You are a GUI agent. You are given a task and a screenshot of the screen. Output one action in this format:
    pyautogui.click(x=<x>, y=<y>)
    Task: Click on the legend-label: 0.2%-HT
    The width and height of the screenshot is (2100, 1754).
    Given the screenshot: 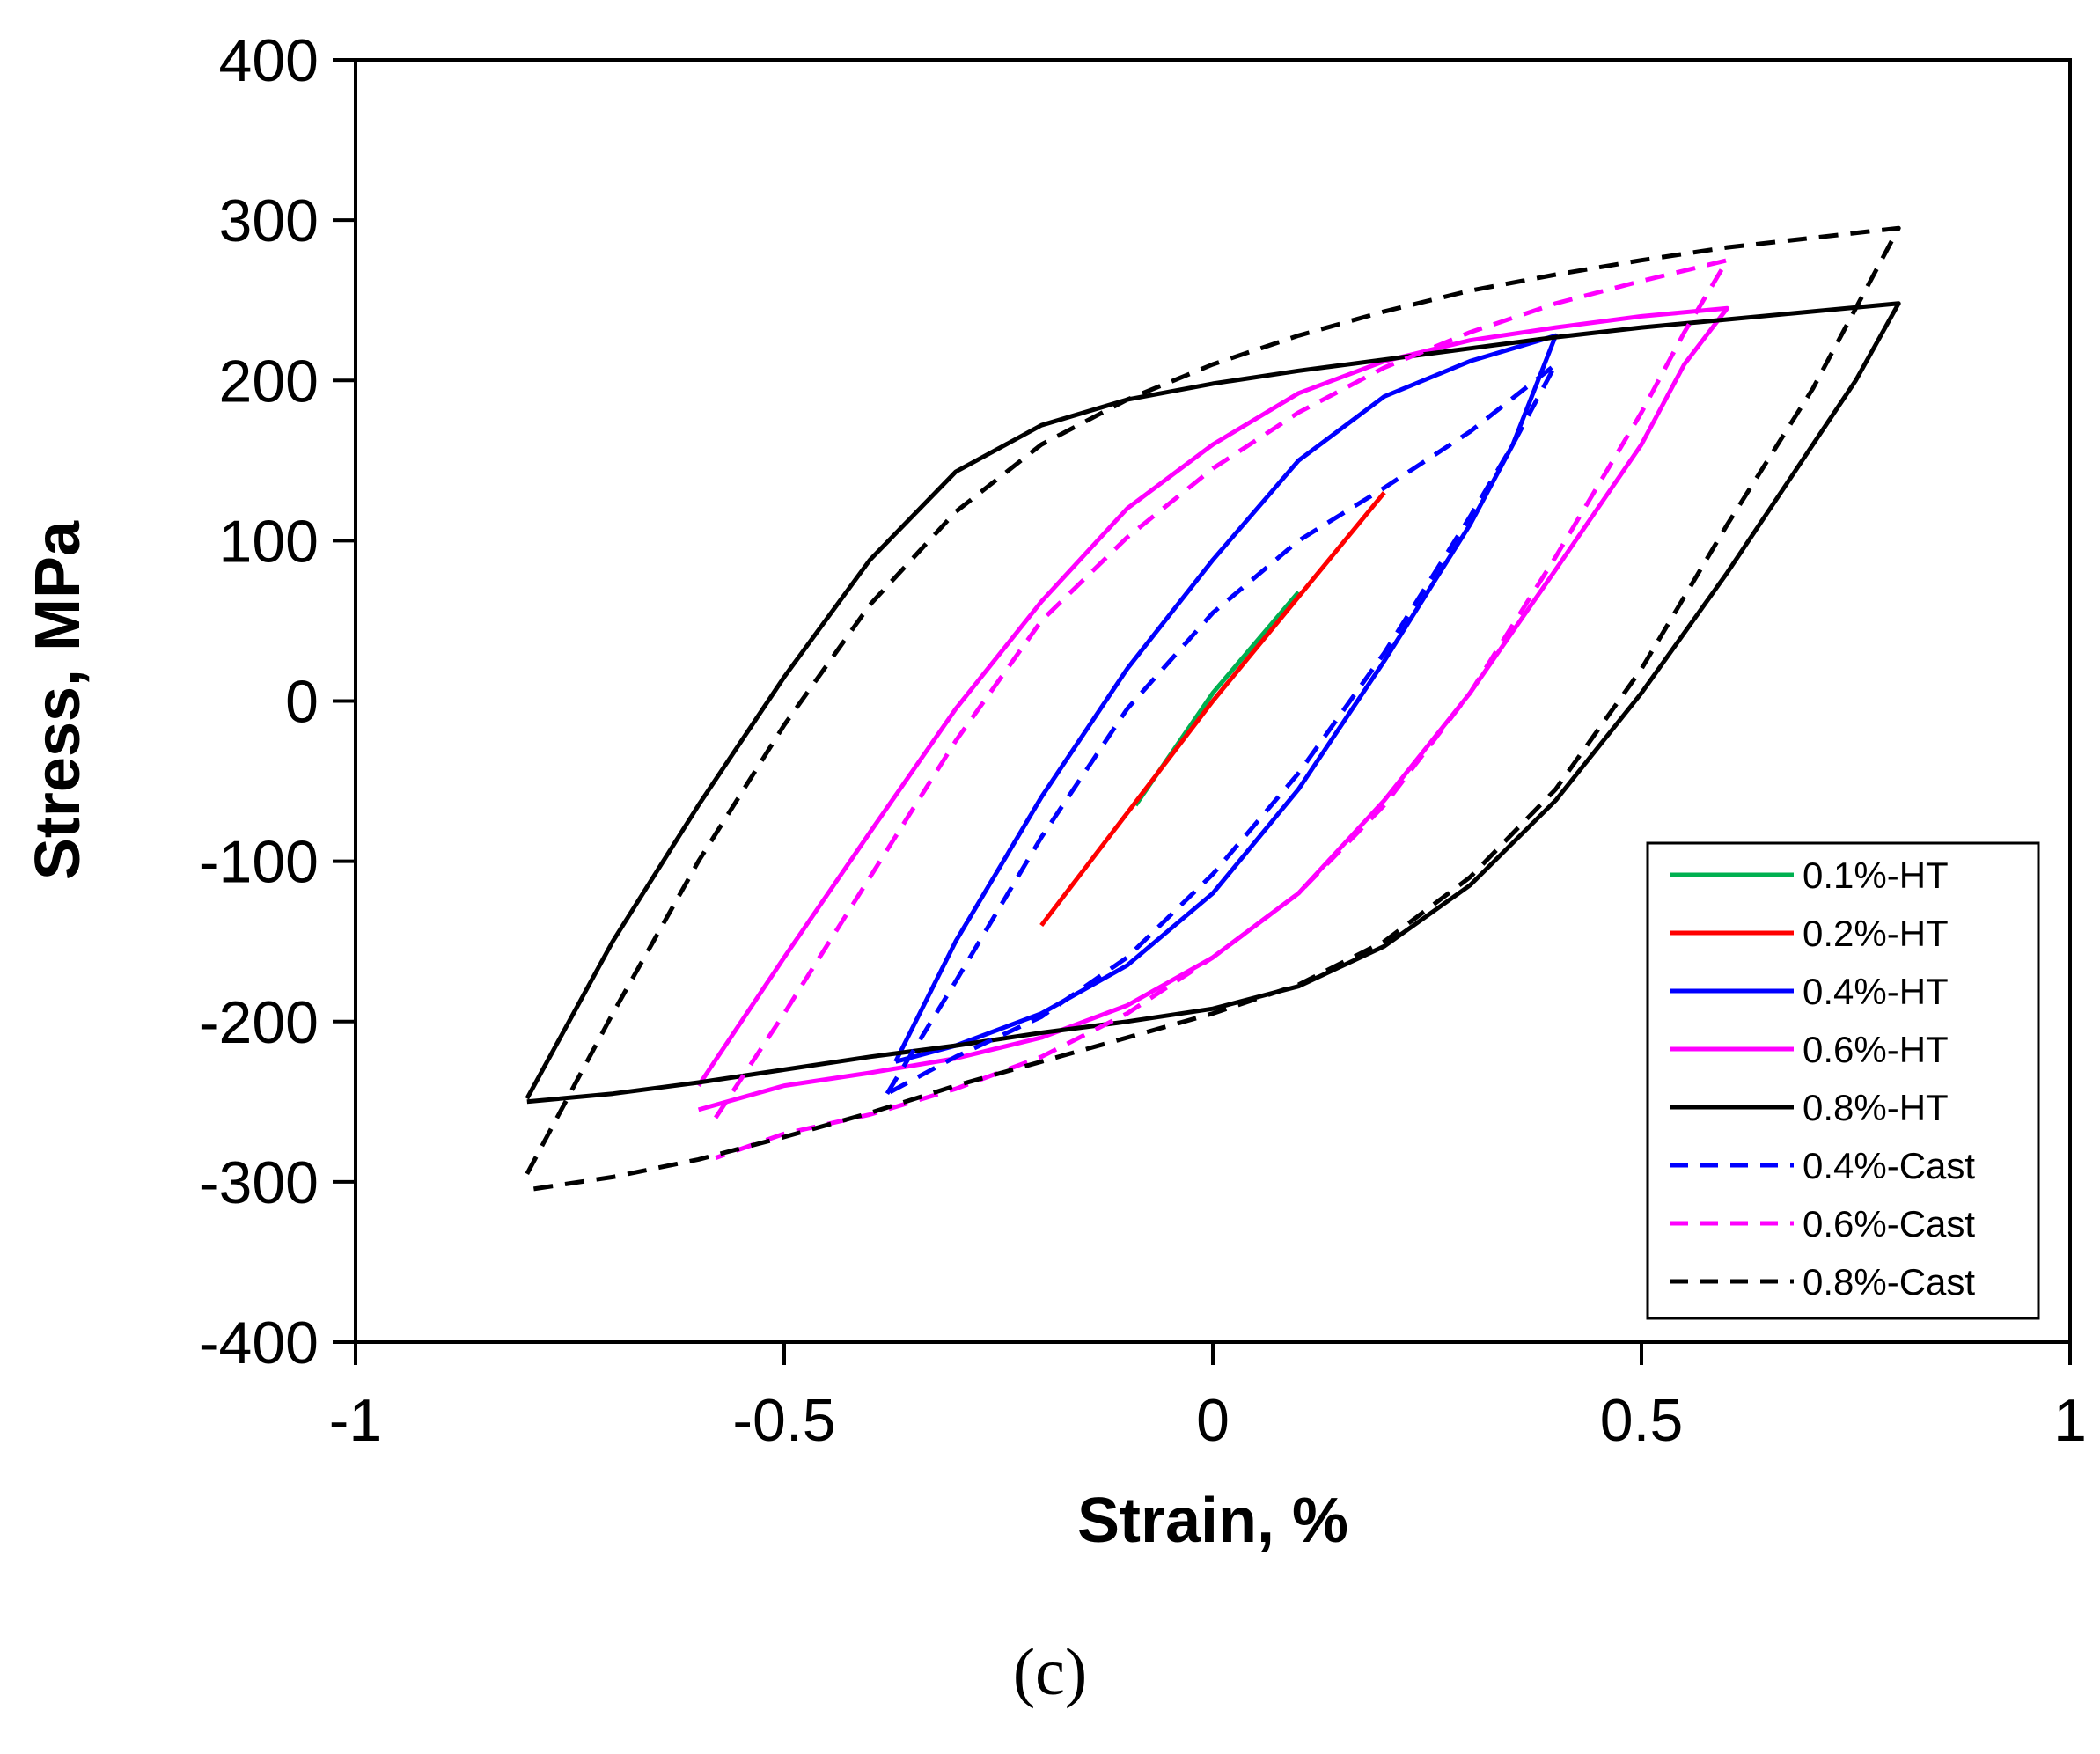 What is the action you would take?
    pyautogui.click(x=1876, y=933)
    